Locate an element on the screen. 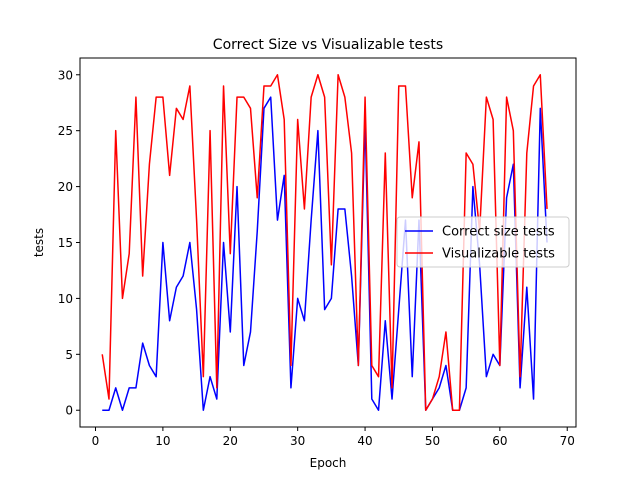 This screenshot has height=484, width=640. y-tick-label: 10 is located at coordinates (65, 299).